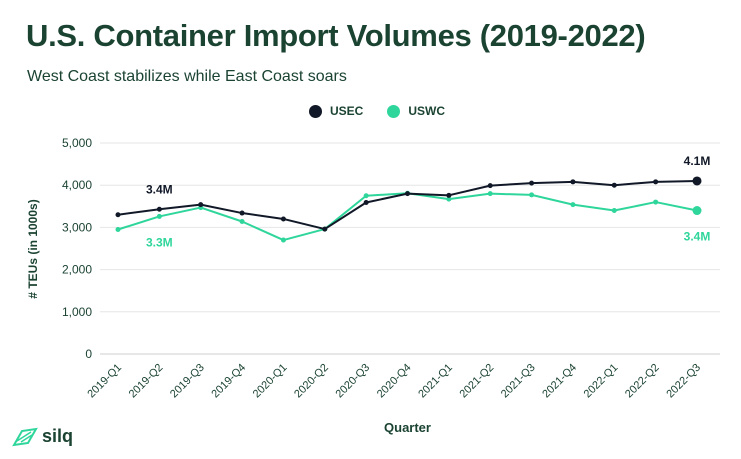  Describe the element at coordinates (159, 189) in the screenshot. I see `data-label-usec: 3.4M` at that location.